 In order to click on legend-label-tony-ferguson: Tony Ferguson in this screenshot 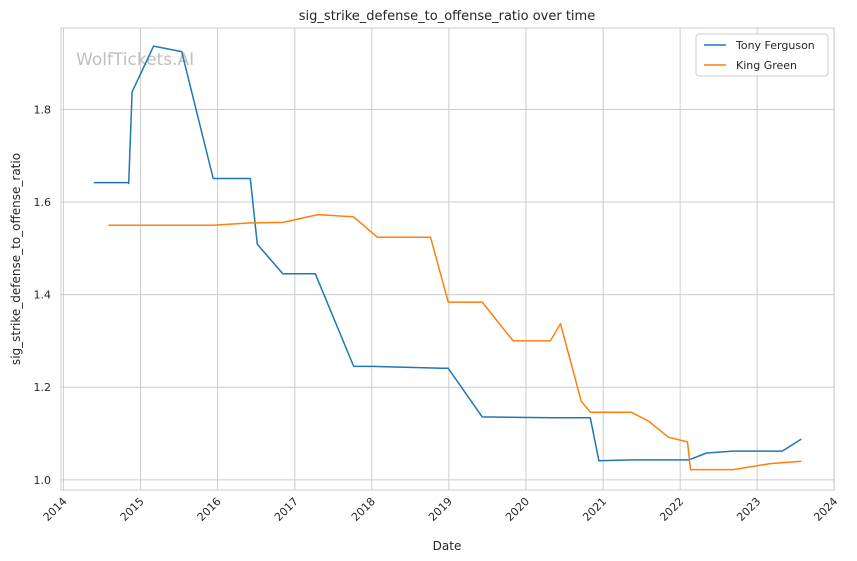, I will do `click(775, 45)`.